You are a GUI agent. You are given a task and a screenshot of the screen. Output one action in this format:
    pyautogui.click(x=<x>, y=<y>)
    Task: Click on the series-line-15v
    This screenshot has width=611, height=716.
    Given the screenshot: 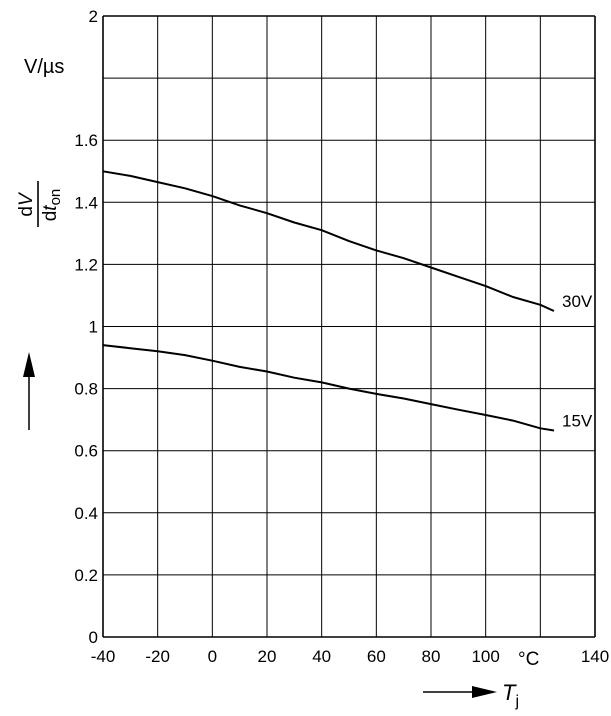 What is the action you would take?
    pyautogui.click(x=328, y=388)
    